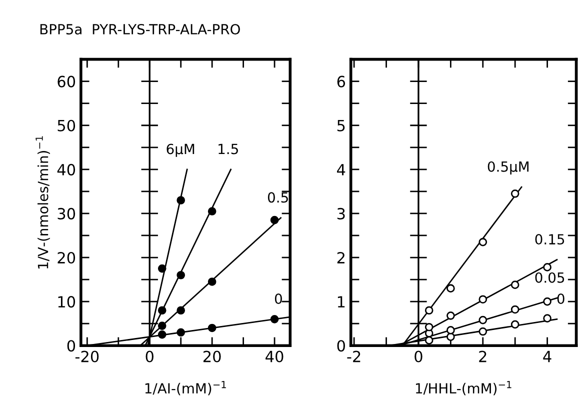 Image resolution: width=578 pixels, height=409 pixels. I want to click on y-tick-label: 1, so click(341, 302).